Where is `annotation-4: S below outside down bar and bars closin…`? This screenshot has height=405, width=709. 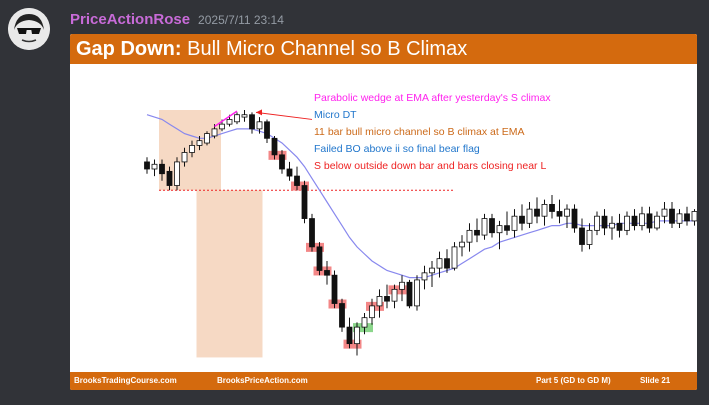
annotation-4: S below outside down bar and bars closin… is located at coordinates (430, 166).